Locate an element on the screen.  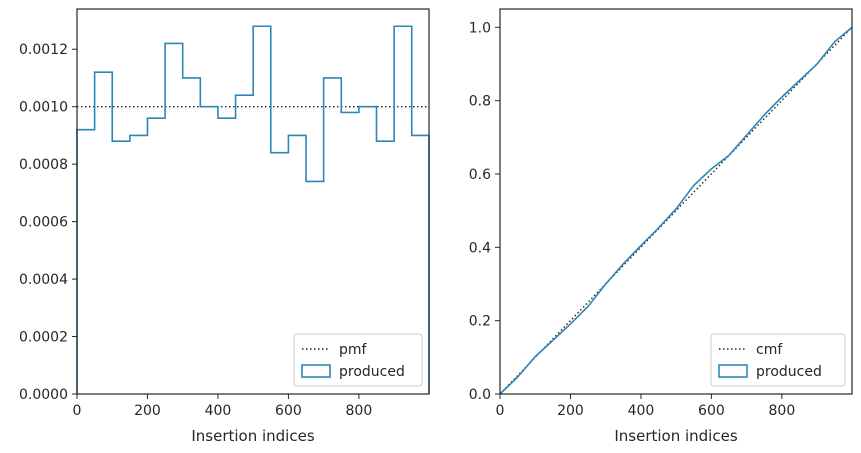
legend-label-cmf: cmf is located at coordinates (769, 350).